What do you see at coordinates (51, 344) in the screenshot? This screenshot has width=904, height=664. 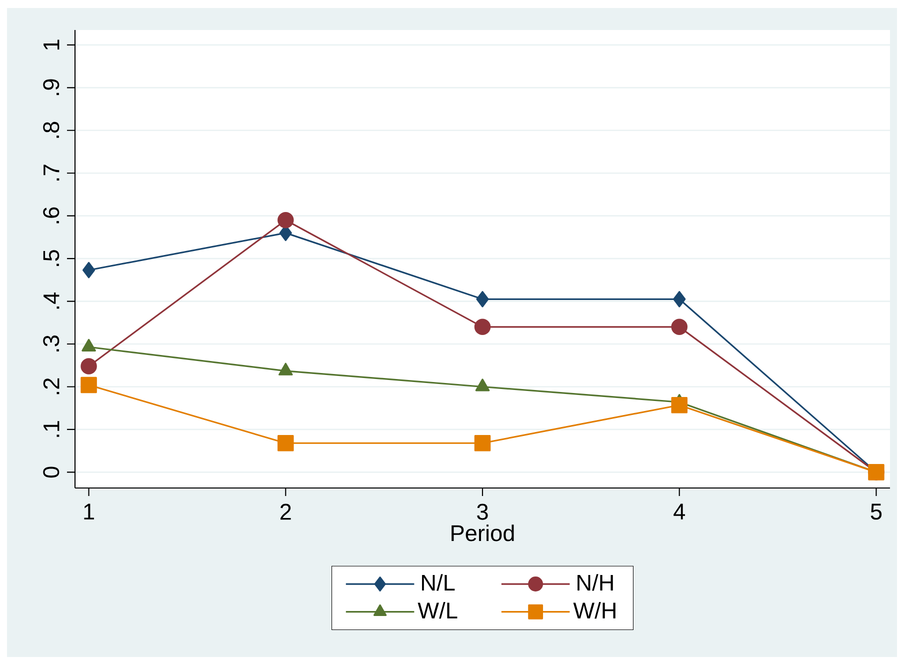 I see `y-tick-label: .3` at bounding box center [51, 344].